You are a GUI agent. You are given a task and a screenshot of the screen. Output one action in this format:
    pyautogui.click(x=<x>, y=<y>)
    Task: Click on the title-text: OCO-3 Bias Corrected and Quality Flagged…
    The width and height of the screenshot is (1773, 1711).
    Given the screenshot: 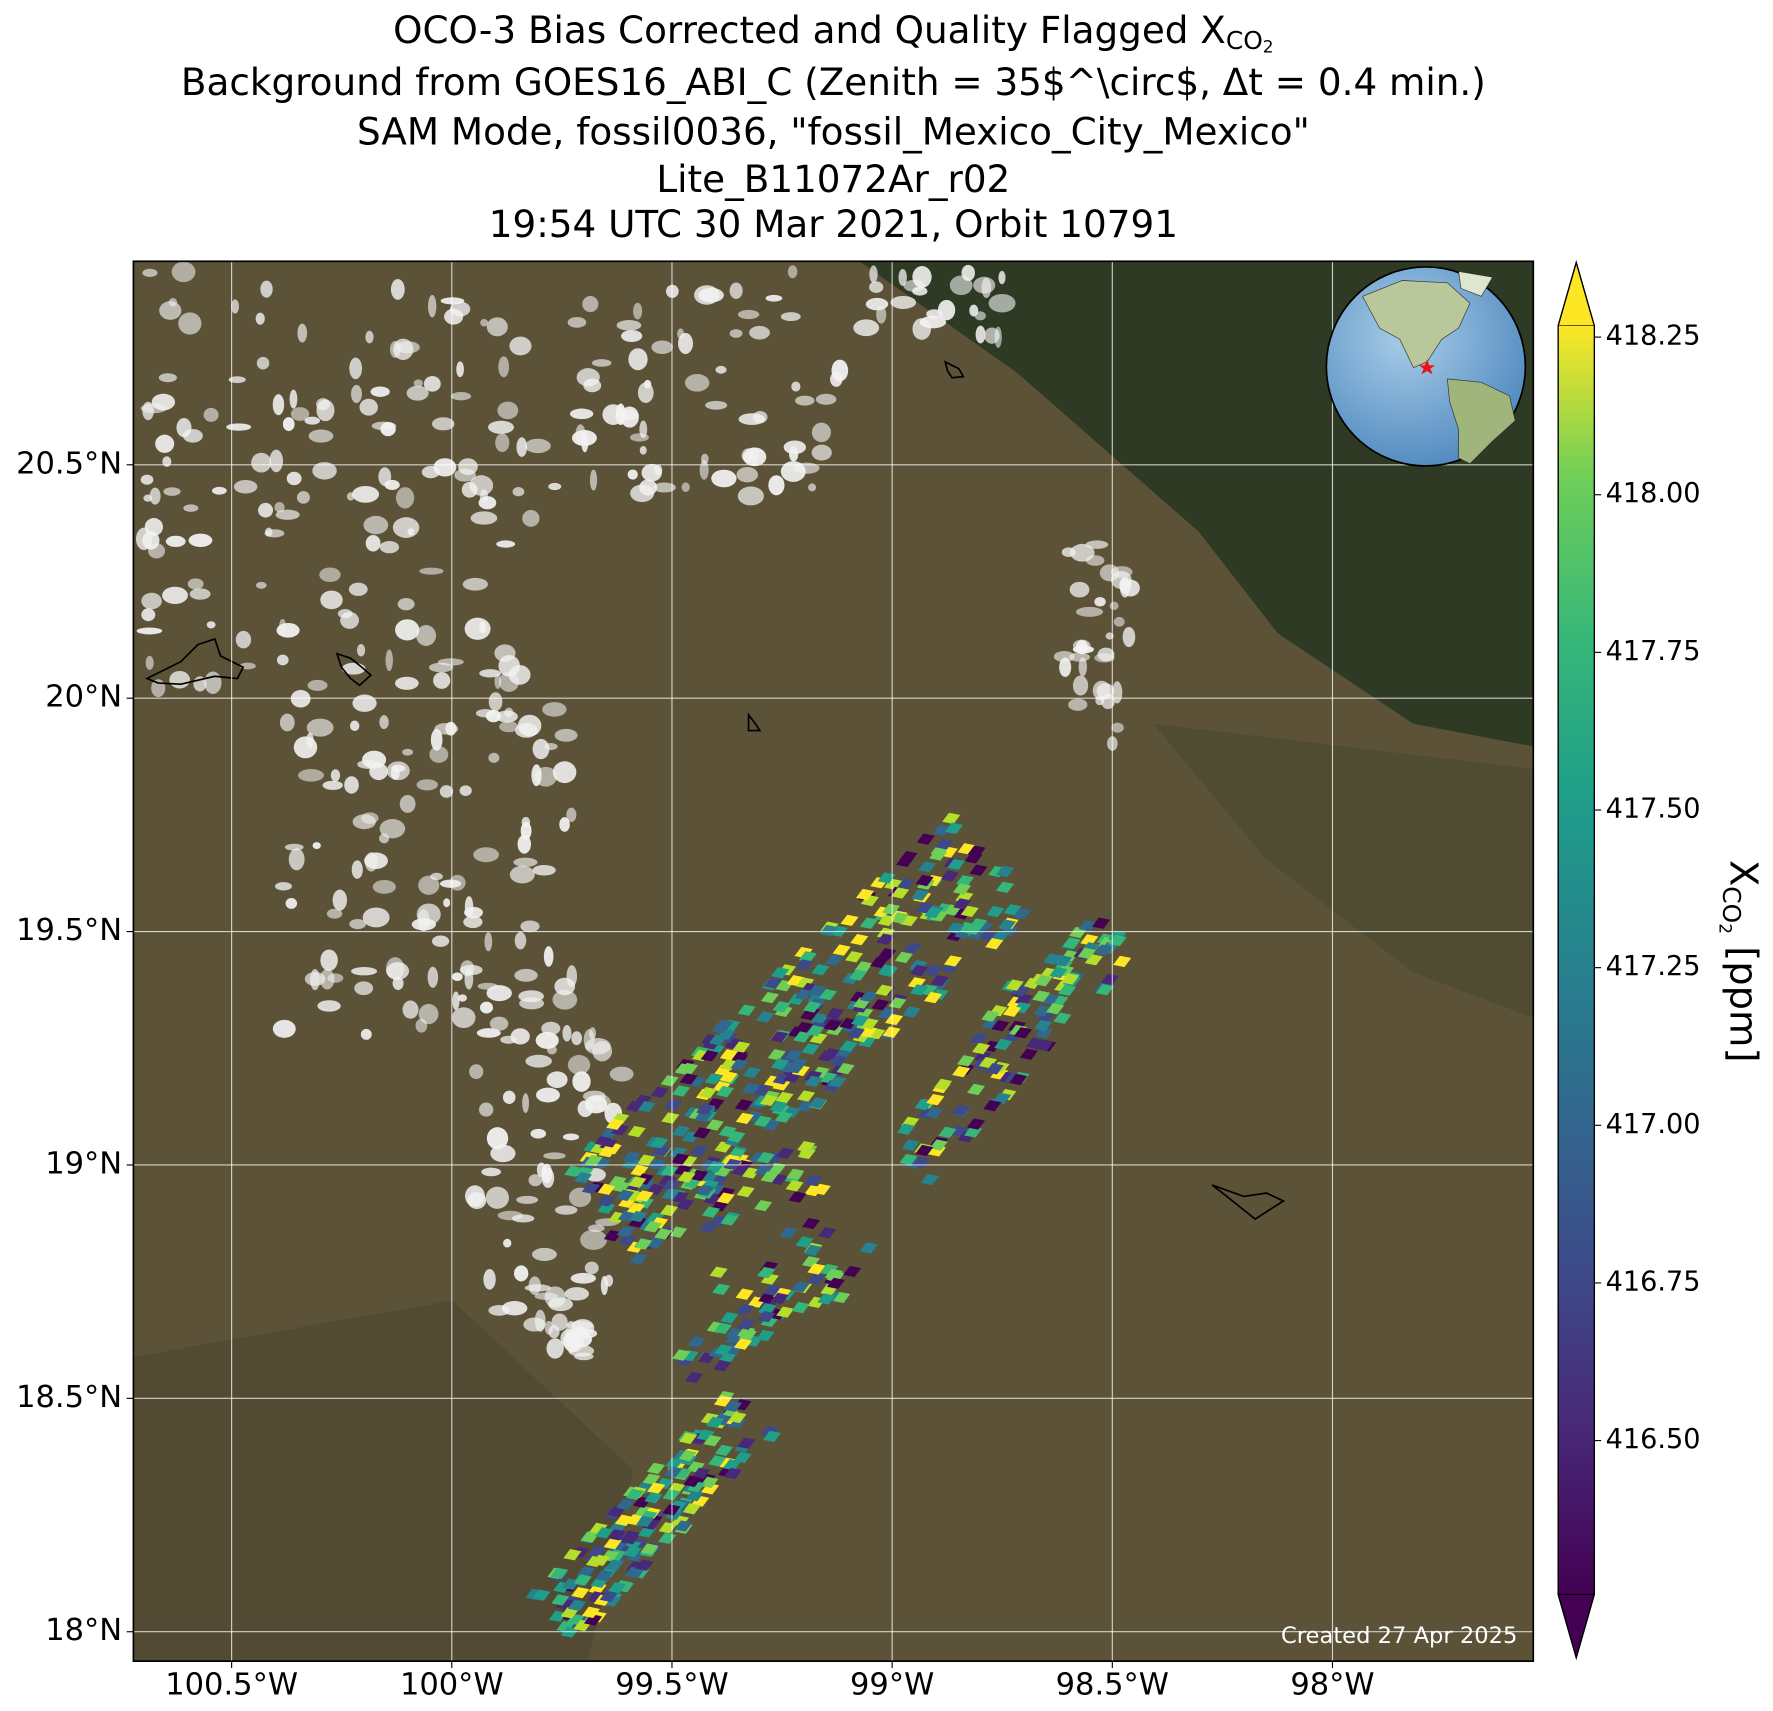 What is the action you would take?
    pyautogui.click(x=809, y=29)
    